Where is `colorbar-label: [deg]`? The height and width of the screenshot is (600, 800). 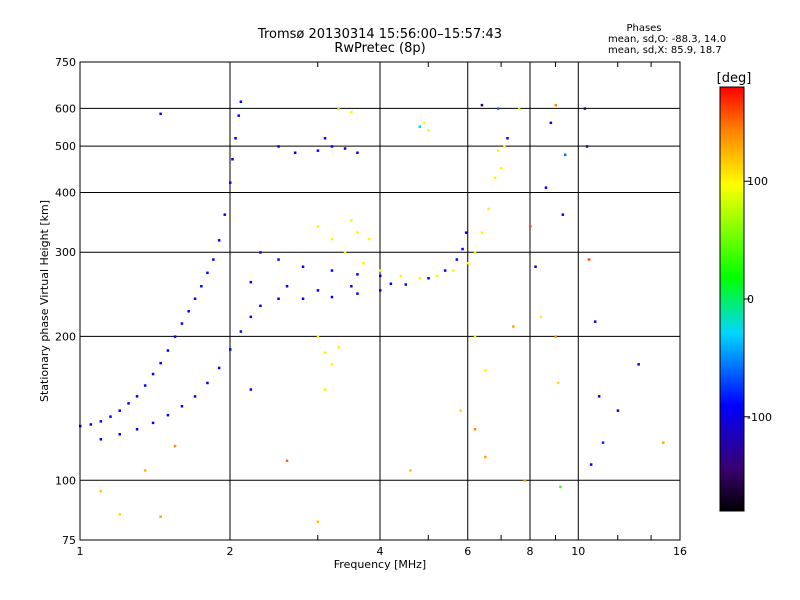 colorbar-label: [deg] is located at coordinates (734, 78).